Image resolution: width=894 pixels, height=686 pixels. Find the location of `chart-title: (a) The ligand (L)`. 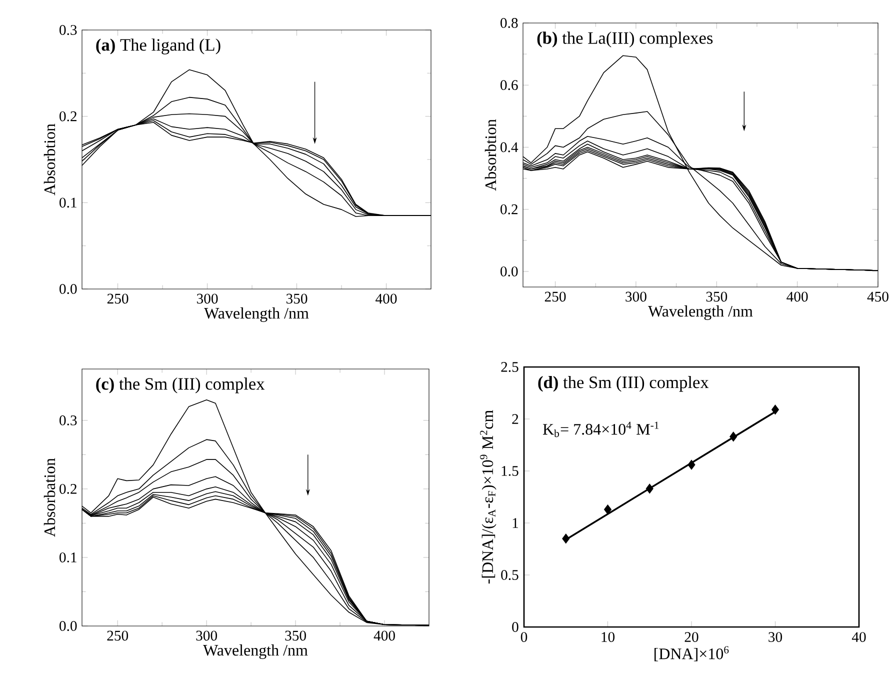

chart-title: (a) The ligand (L) is located at coordinates (158, 46).